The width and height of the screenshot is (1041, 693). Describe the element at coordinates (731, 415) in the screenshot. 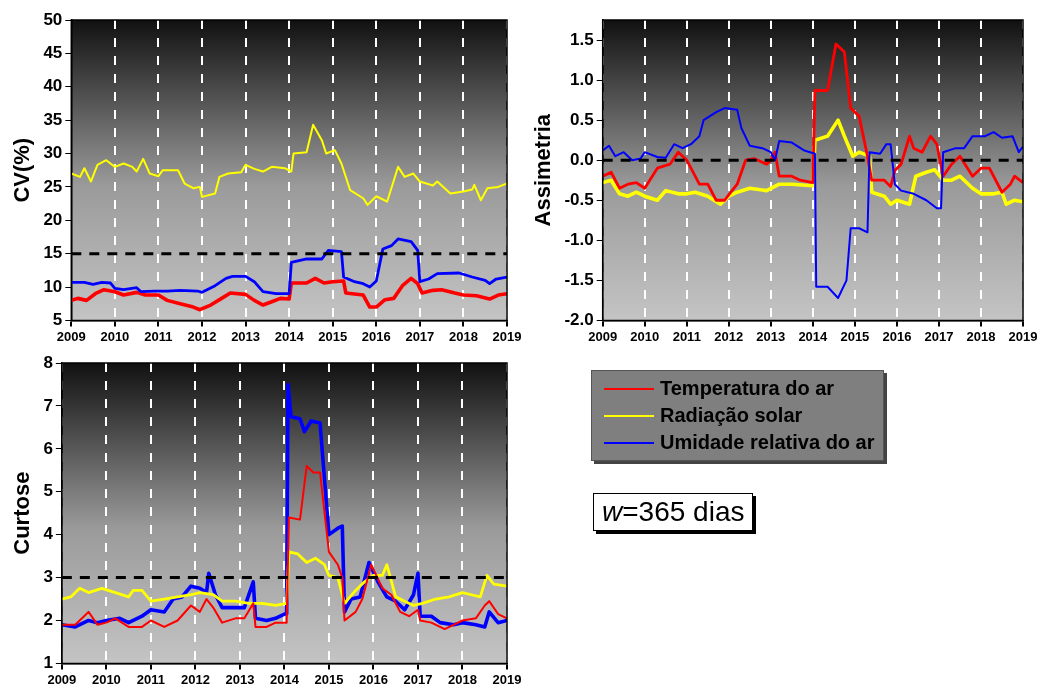

I see `legend-label: Radiação solar` at that location.